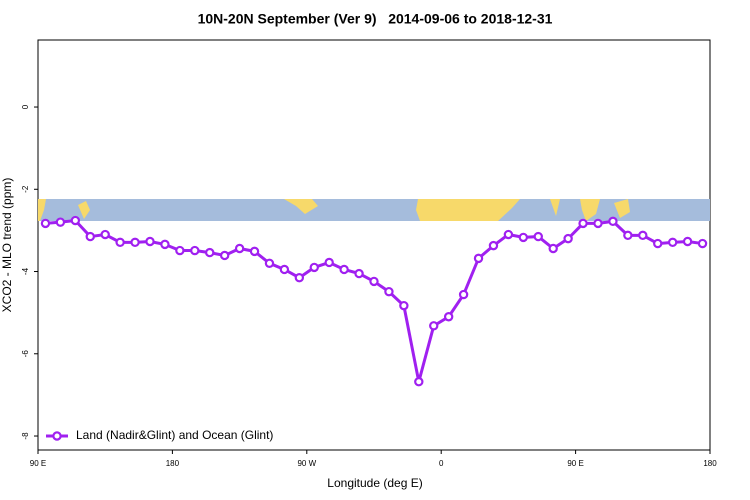 Image resolution: width=750 pixels, height=500 pixels. Describe the element at coordinates (25, 271) in the screenshot. I see `y-tick-label: -4` at that location.